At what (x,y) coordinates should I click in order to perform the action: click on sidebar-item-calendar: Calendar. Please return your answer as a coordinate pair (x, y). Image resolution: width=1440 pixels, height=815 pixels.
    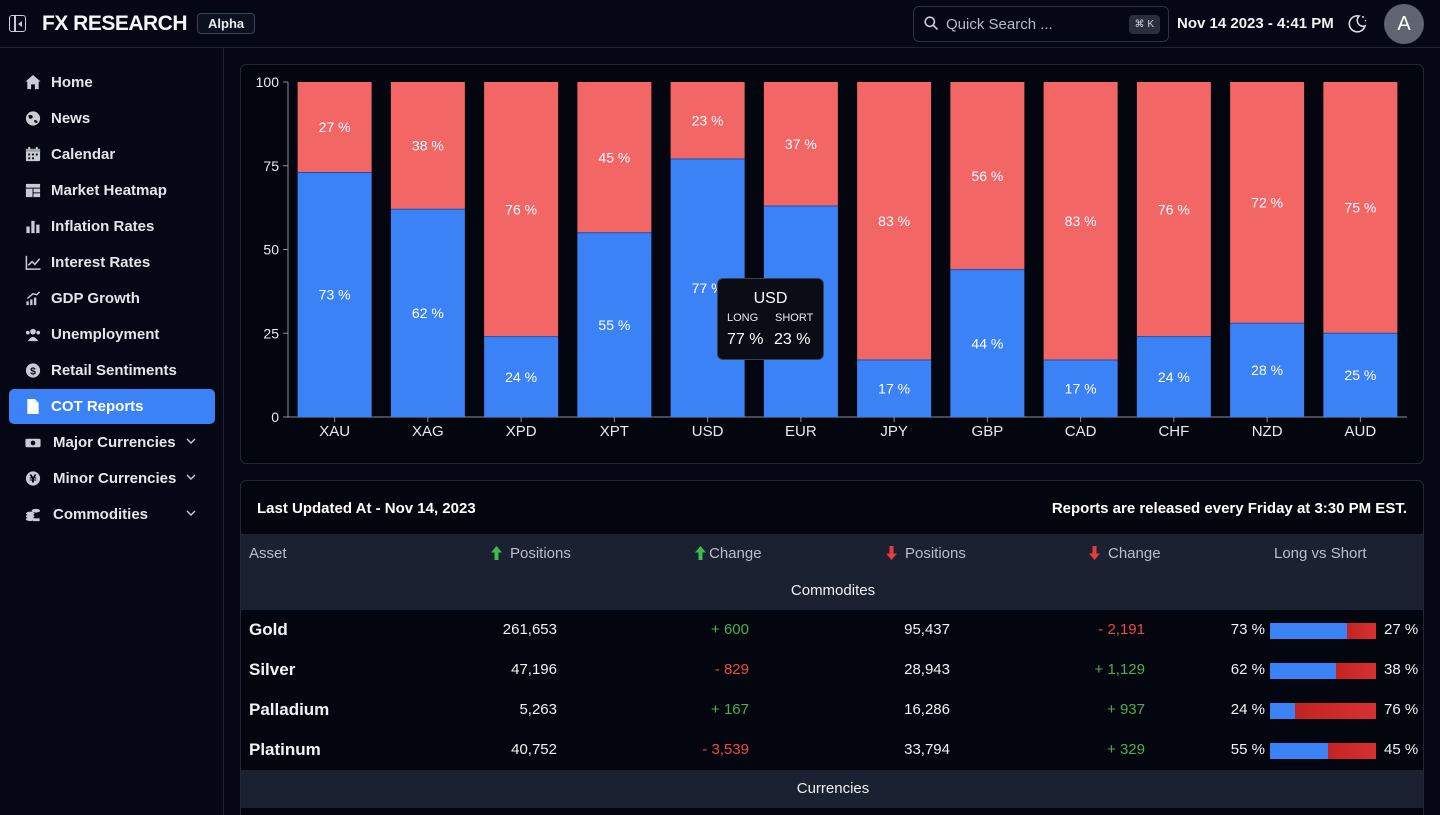
    Looking at the image, I should click on (112, 154).